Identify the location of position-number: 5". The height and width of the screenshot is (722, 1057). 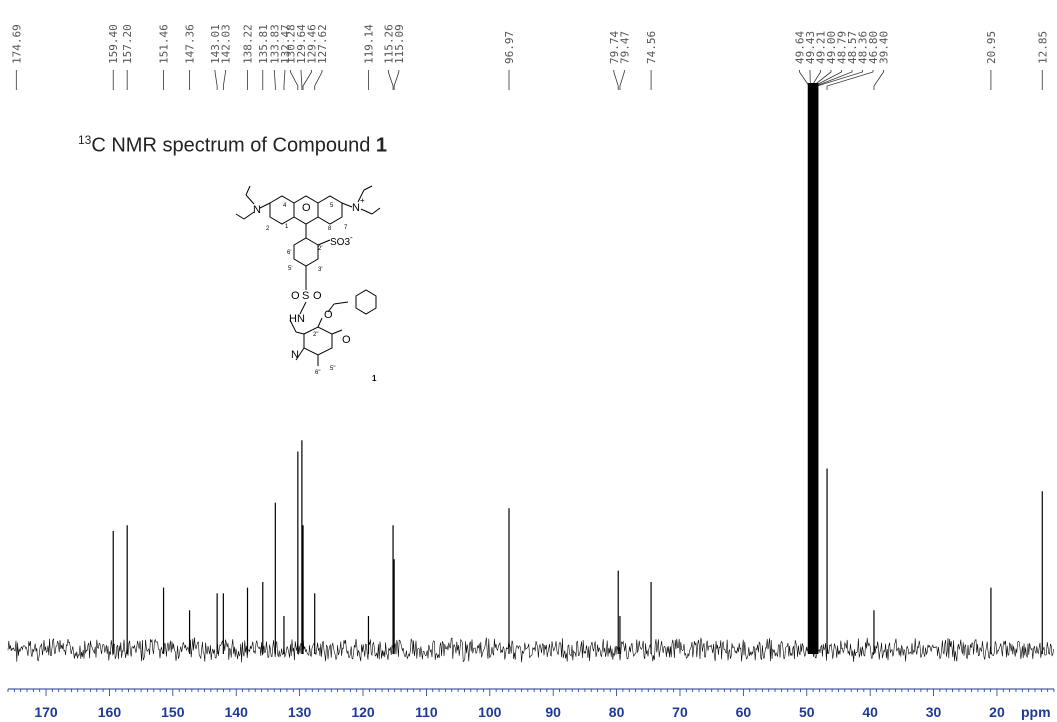
(332, 369).